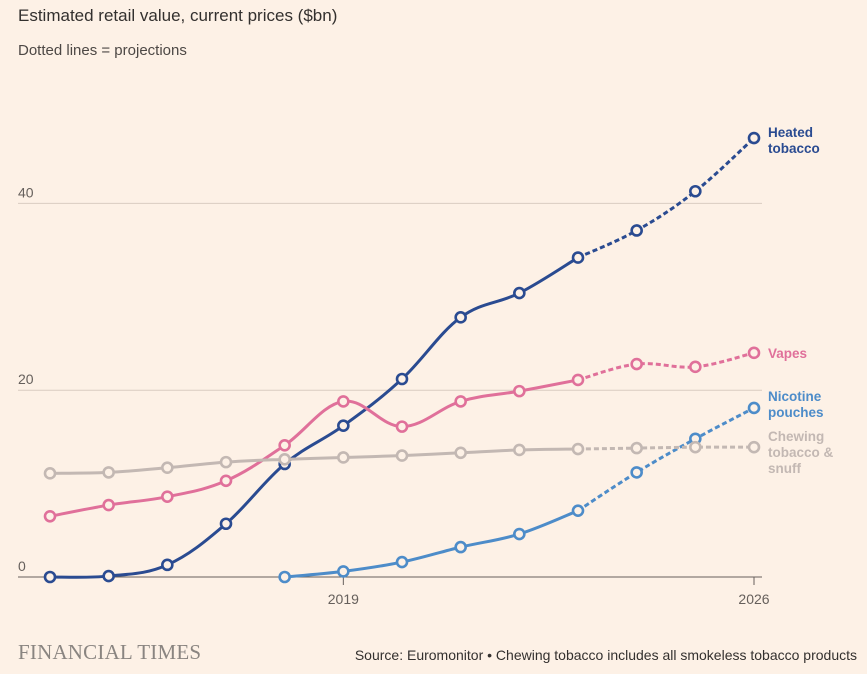  What do you see at coordinates (578, 510) in the screenshot?
I see `point-nicotine-pouches-2023` at bounding box center [578, 510].